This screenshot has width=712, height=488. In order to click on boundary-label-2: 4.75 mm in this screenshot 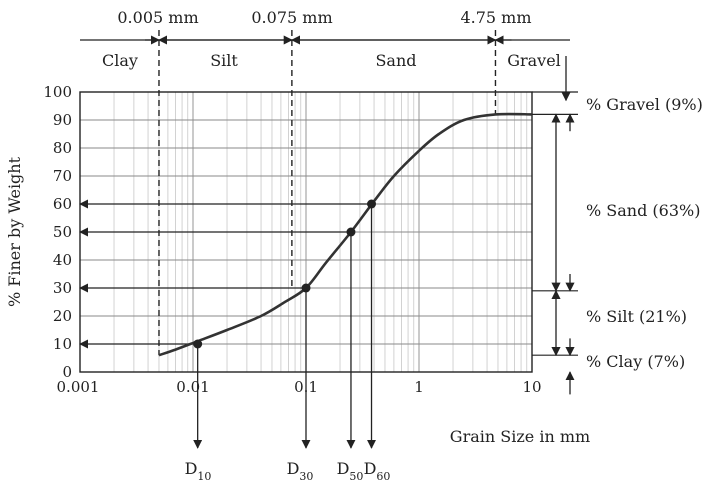, I will do `click(495, 17)`.